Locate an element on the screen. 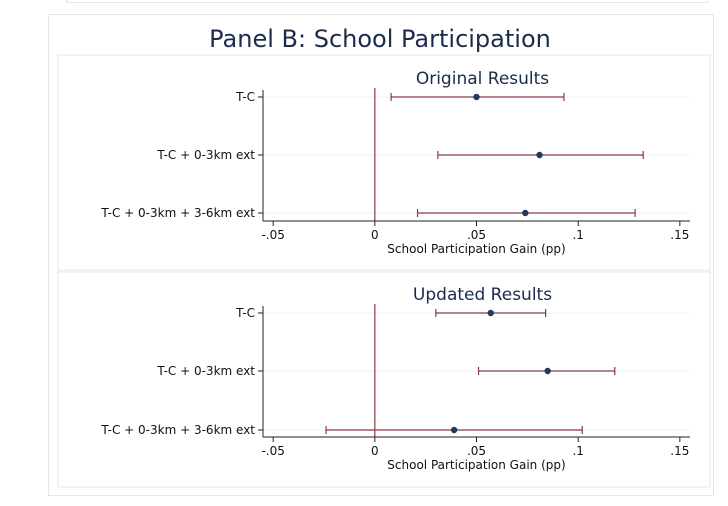 This screenshot has height=506, width=728. previous-panel-edge is located at coordinates (387, 1).